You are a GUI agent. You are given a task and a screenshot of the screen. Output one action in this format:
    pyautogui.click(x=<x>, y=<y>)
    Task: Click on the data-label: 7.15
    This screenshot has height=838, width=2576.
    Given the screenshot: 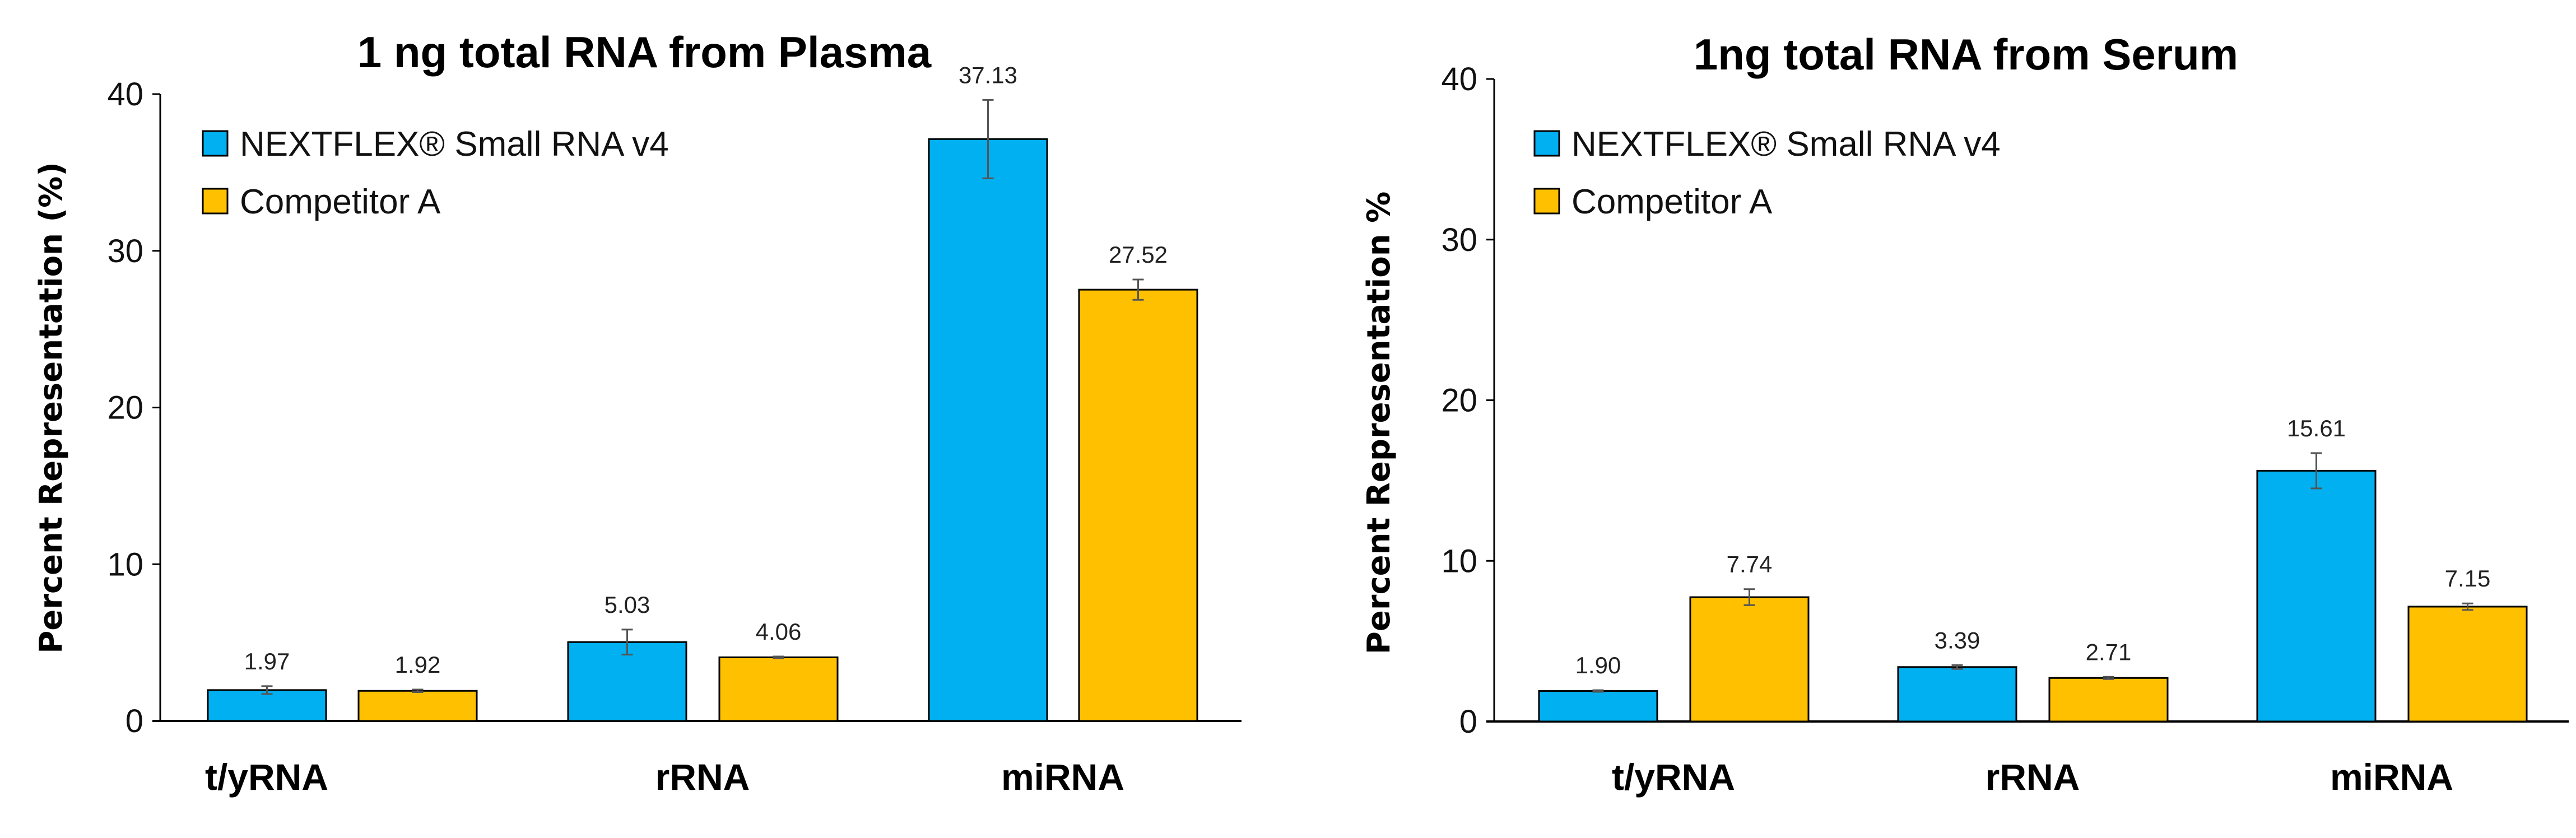 What is the action you would take?
    pyautogui.click(x=2468, y=578)
    